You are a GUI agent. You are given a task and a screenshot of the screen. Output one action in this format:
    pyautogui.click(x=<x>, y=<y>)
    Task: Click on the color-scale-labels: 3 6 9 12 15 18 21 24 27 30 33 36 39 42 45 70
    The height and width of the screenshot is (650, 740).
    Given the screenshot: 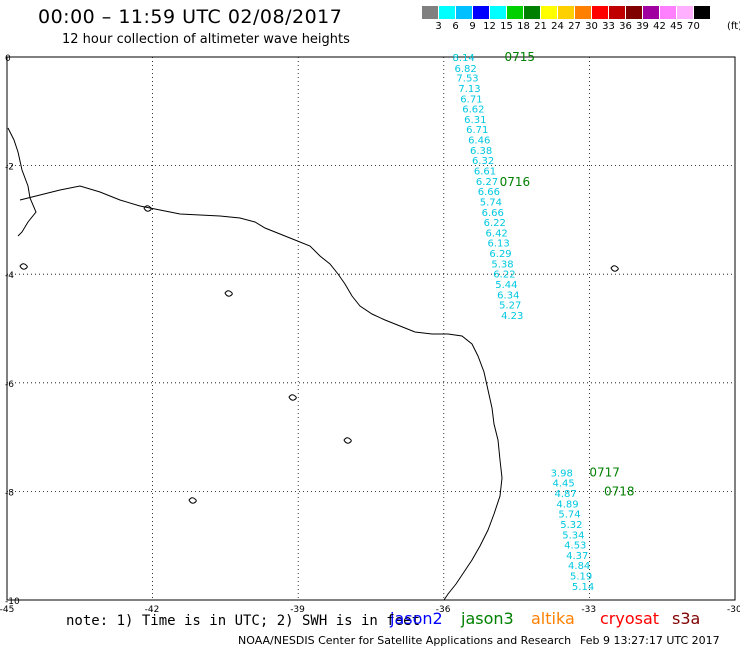 What is the action you would take?
    pyautogui.click(x=562, y=26)
    